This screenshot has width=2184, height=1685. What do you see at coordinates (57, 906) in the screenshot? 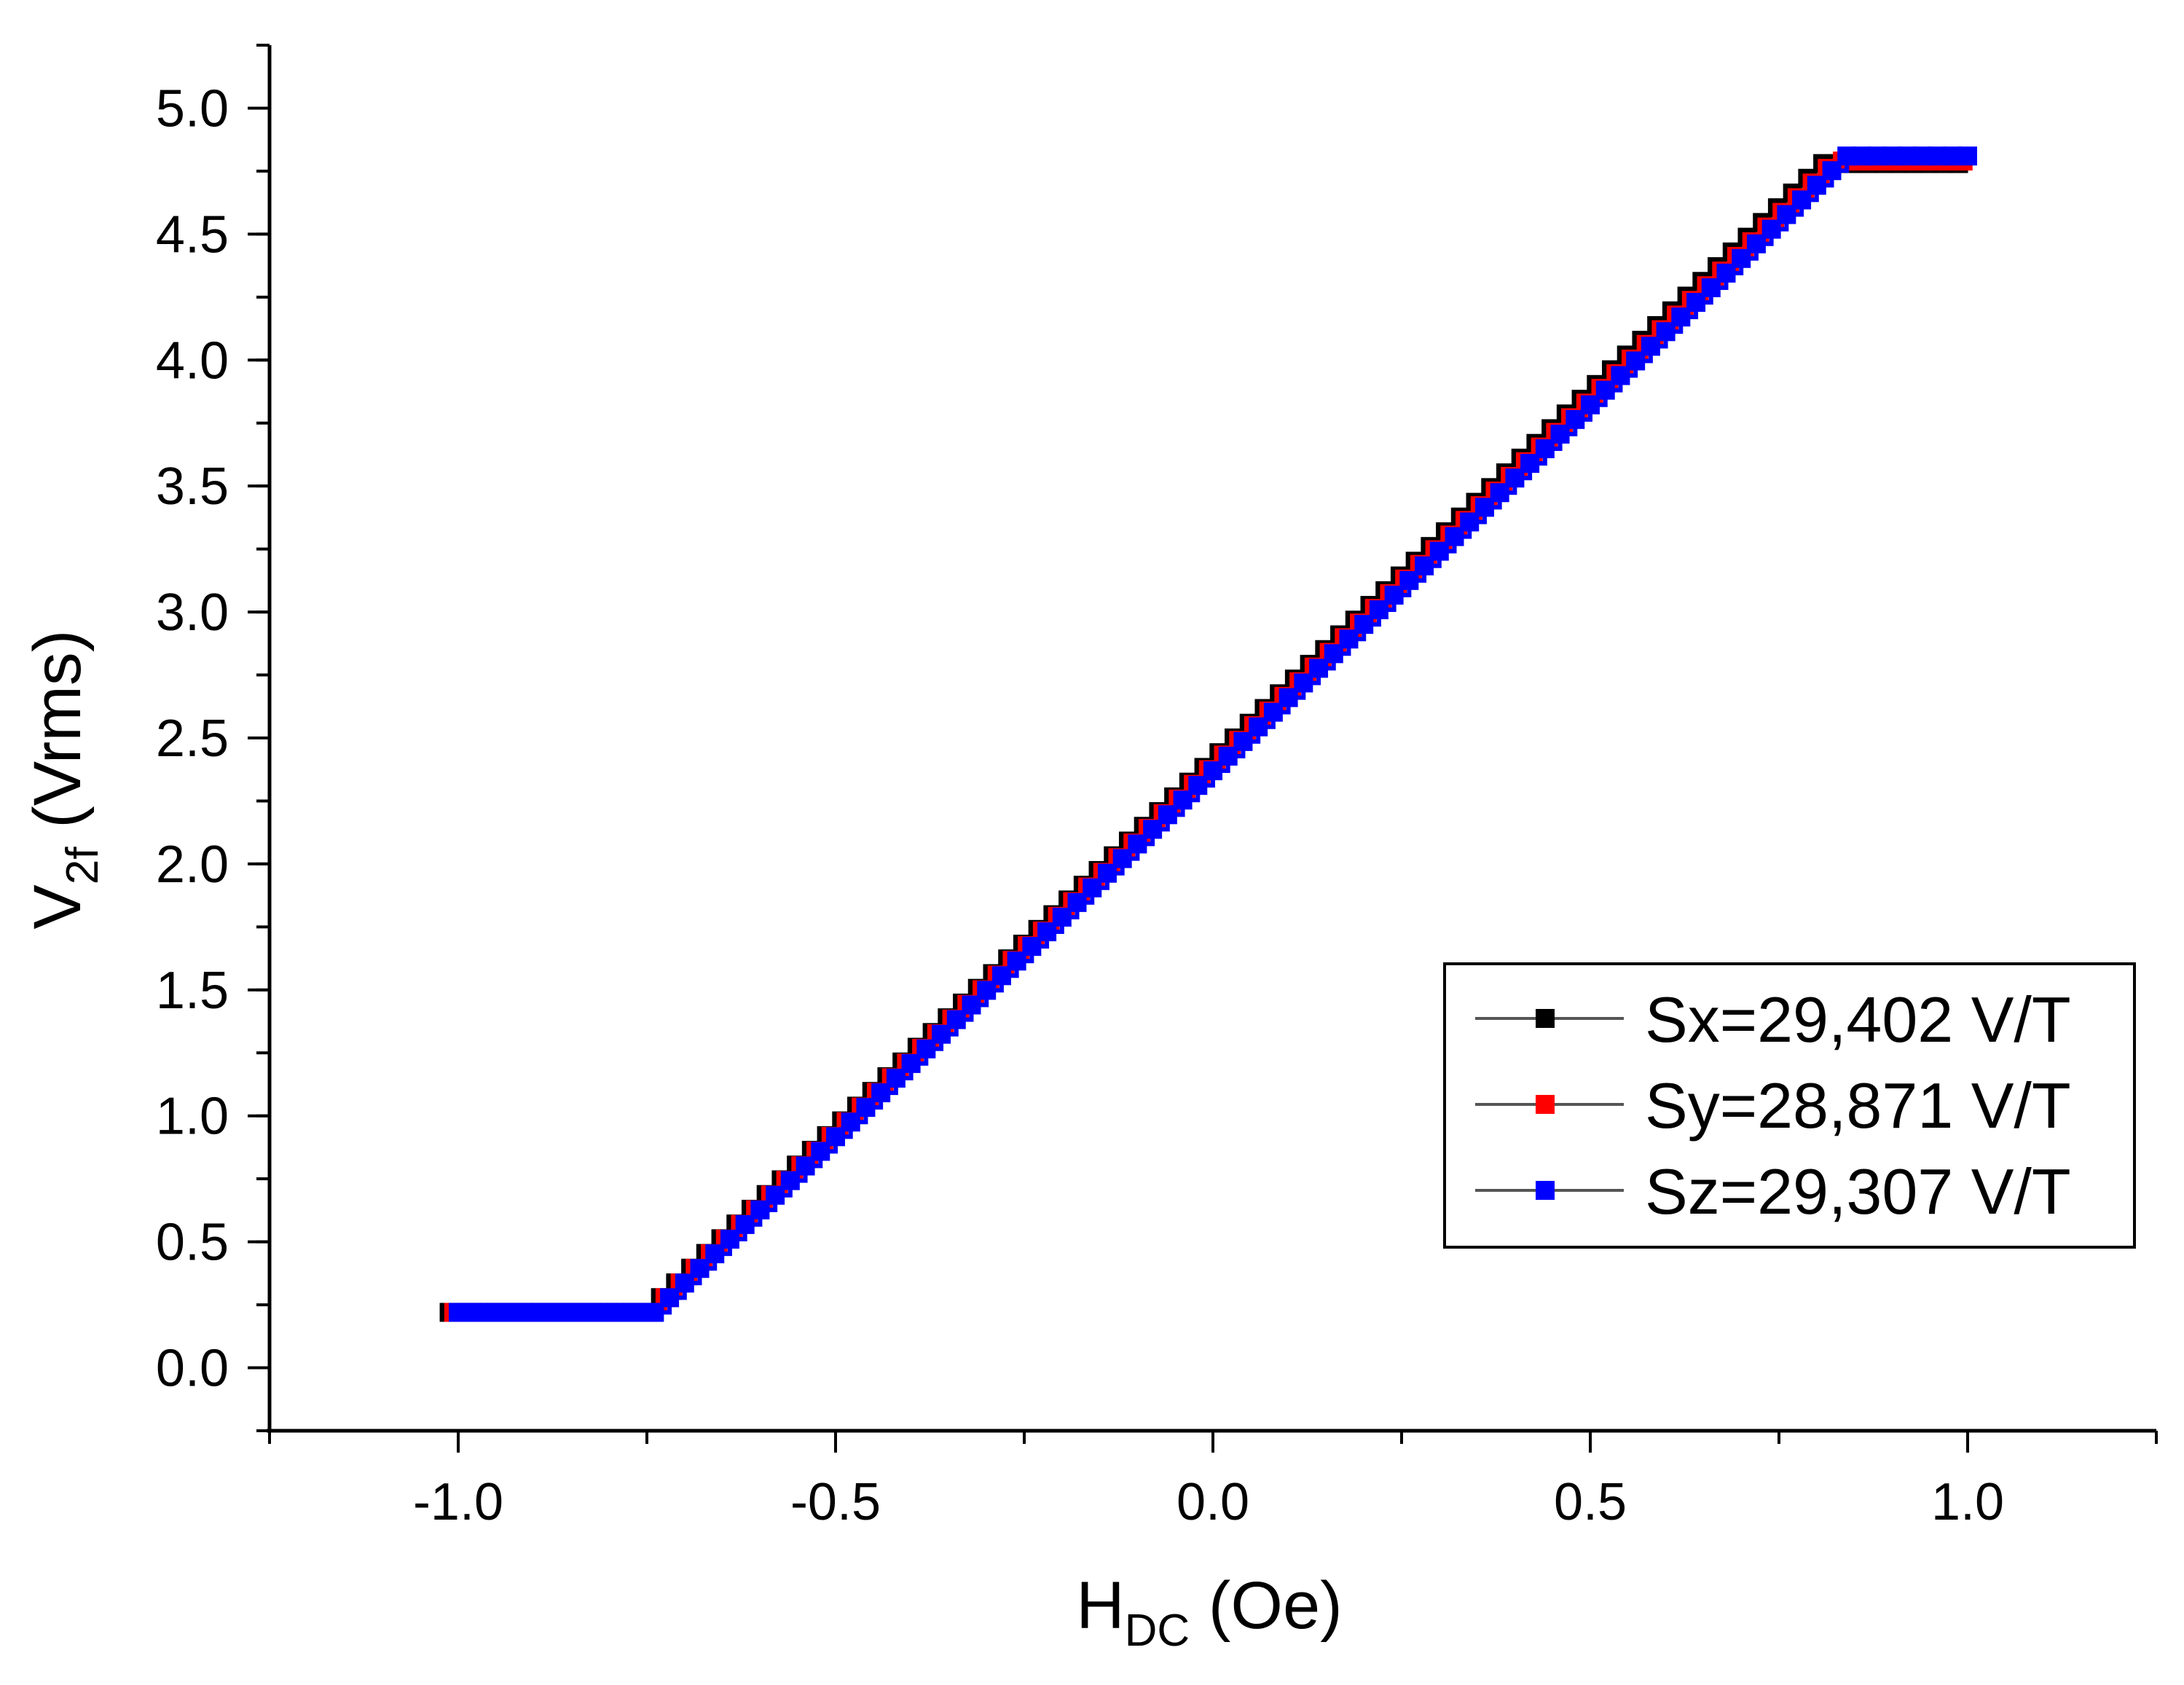
I see `y-axis-label-main: V` at bounding box center [57, 906].